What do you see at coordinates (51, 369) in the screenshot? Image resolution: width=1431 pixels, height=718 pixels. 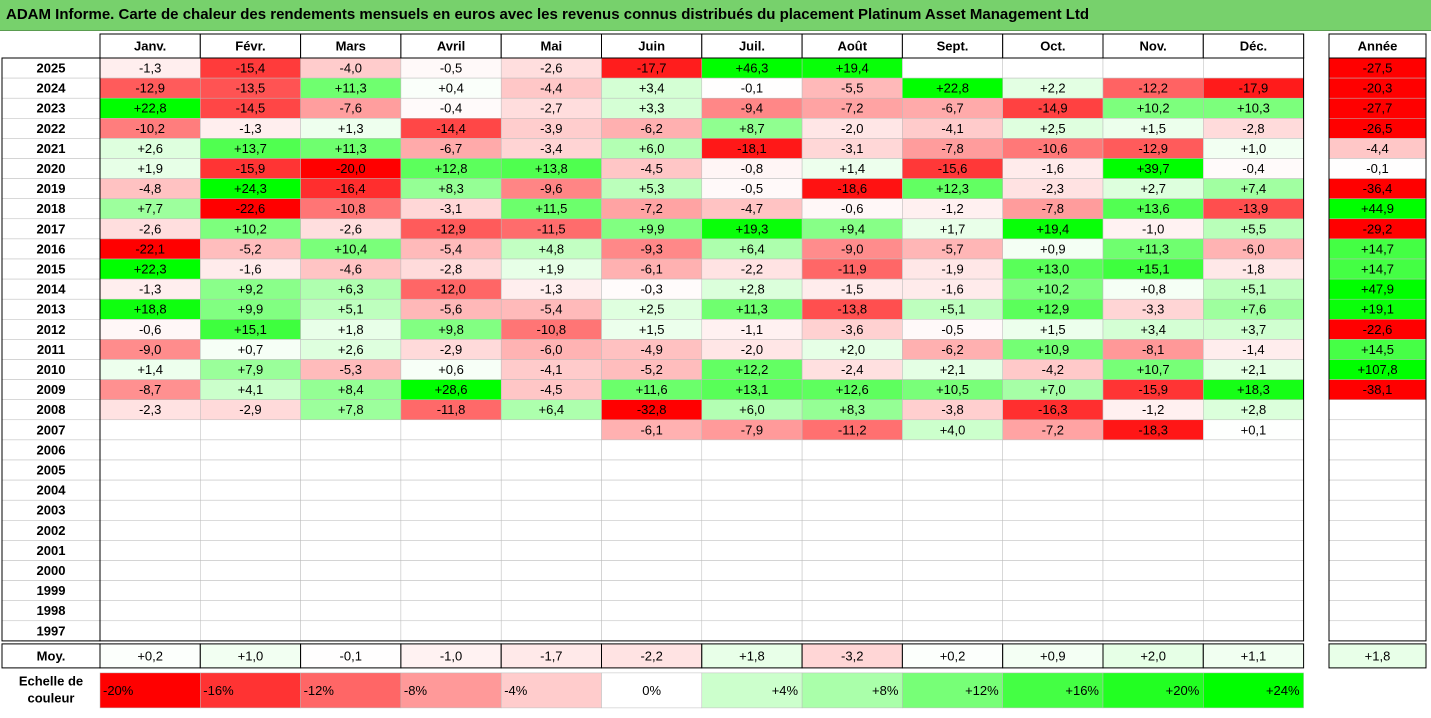 I see `year-label: 2010` at bounding box center [51, 369].